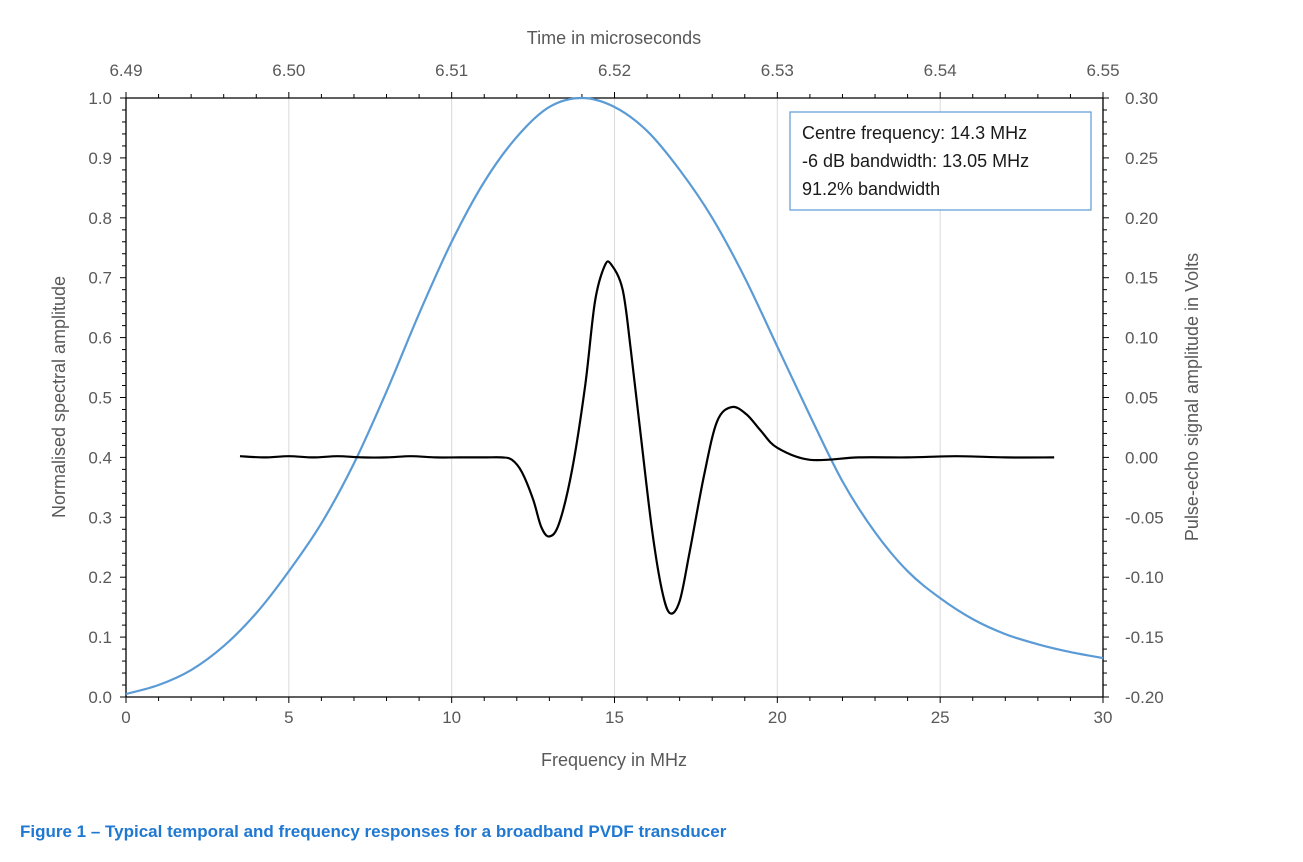 This screenshot has width=1303, height=862. What do you see at coordinates (100, 278) in the screenshot?
I see `y-left-tick-label-7: 0.7` at bounding box center [100, 278].